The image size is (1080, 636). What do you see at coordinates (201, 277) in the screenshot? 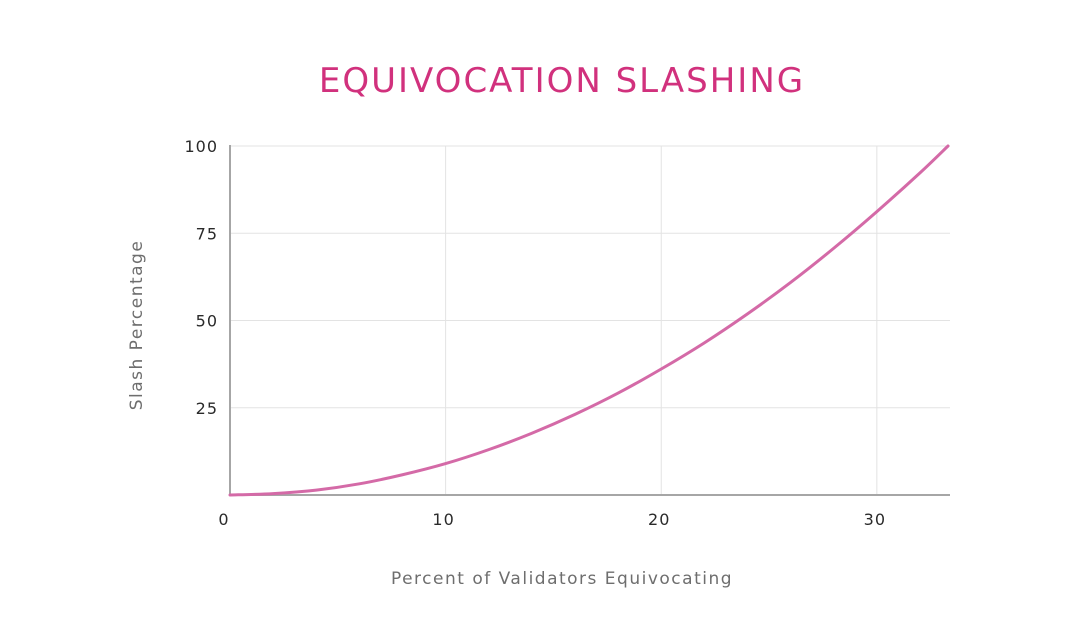
I see `y-tick-labels: 25 50 75 100` at bounding box center [201, 277].